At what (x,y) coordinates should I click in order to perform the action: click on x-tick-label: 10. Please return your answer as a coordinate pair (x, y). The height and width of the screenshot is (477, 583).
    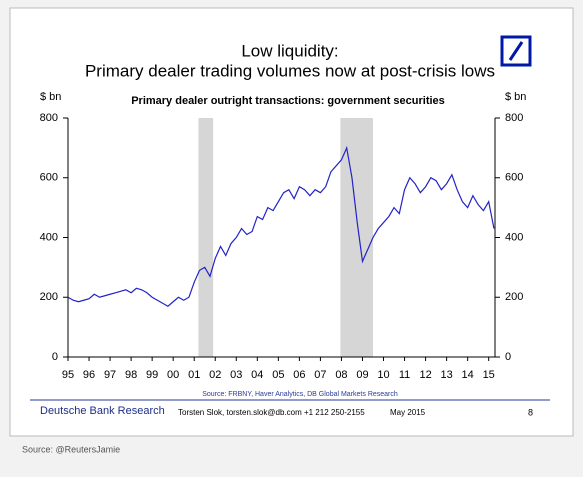
    Looking at the image, I should click on (383, 375).